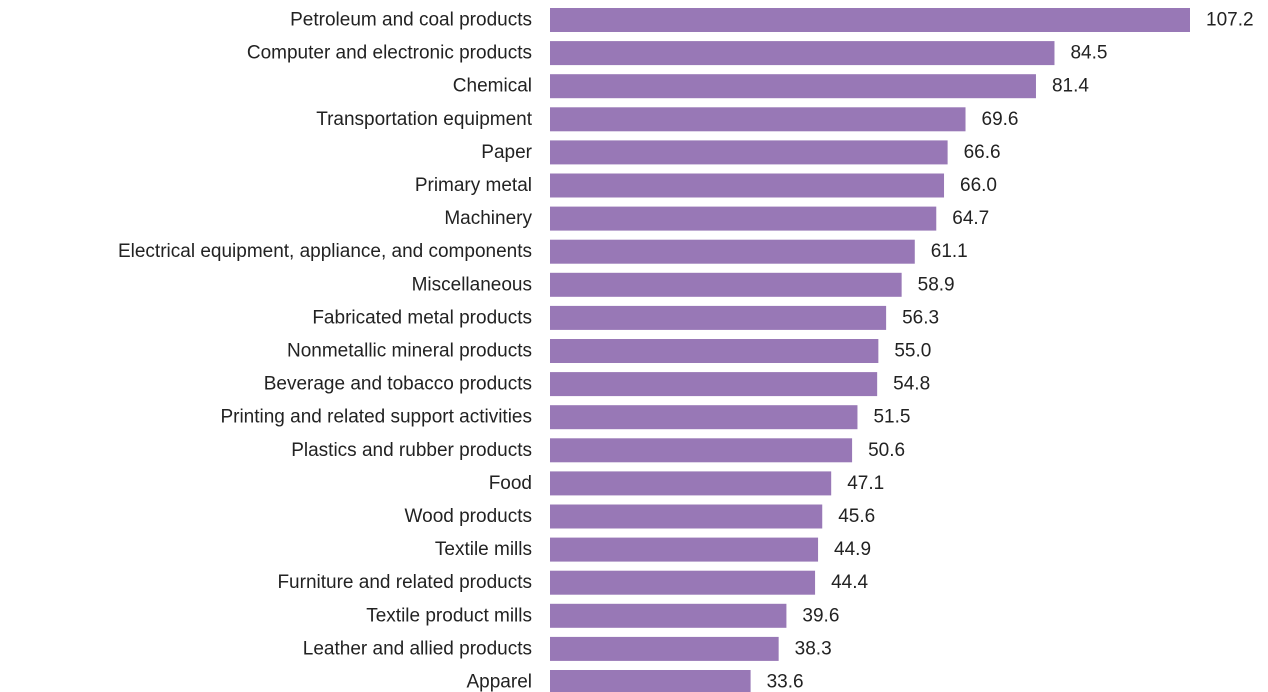 The image size is (1268, 692). Describe the element at coordinates (856, 516) in the screenshot. I see `value-label: 45.6` at that location.